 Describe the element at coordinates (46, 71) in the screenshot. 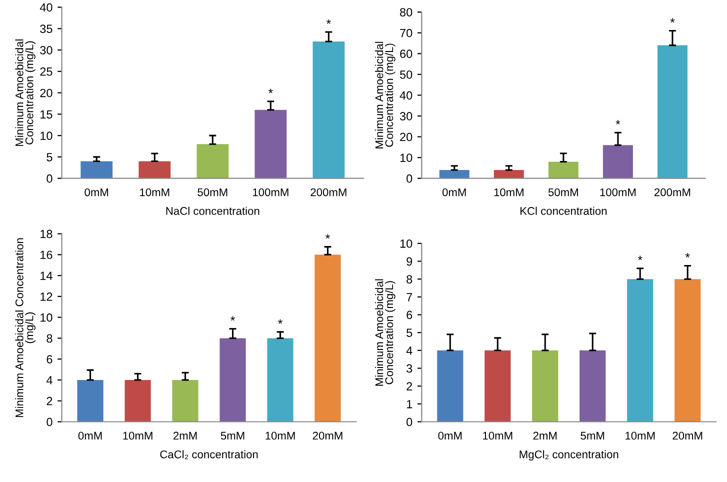

I see `y-tick-label: 25` at that location.